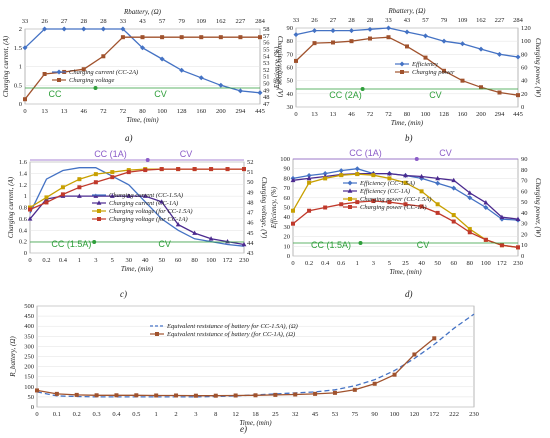 This screenshot has width=550, height=438. Describe the element at coordinates (393, 207) in the screenshot. I see `legend-label: Charging power (CC-1A)` at that location.